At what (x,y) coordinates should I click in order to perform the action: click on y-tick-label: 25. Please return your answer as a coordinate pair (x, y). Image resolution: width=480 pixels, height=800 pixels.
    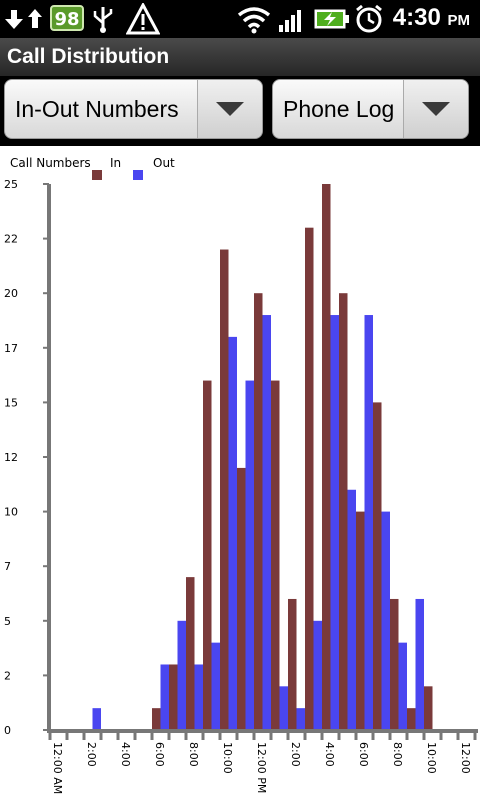
    Looking at the image, I should click on (11, 184).